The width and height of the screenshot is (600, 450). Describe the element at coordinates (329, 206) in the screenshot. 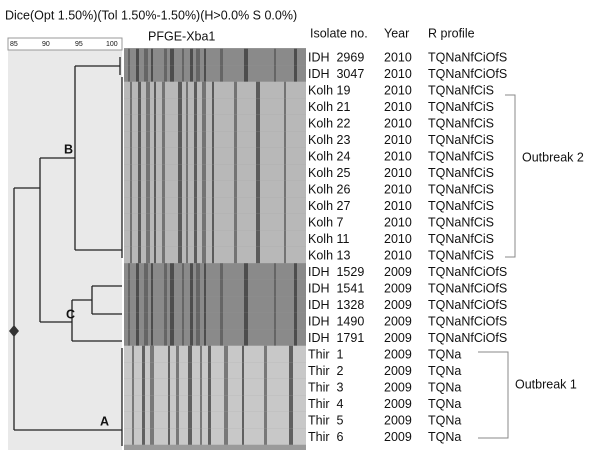

I see `isolate: Kolh 27` at that location.